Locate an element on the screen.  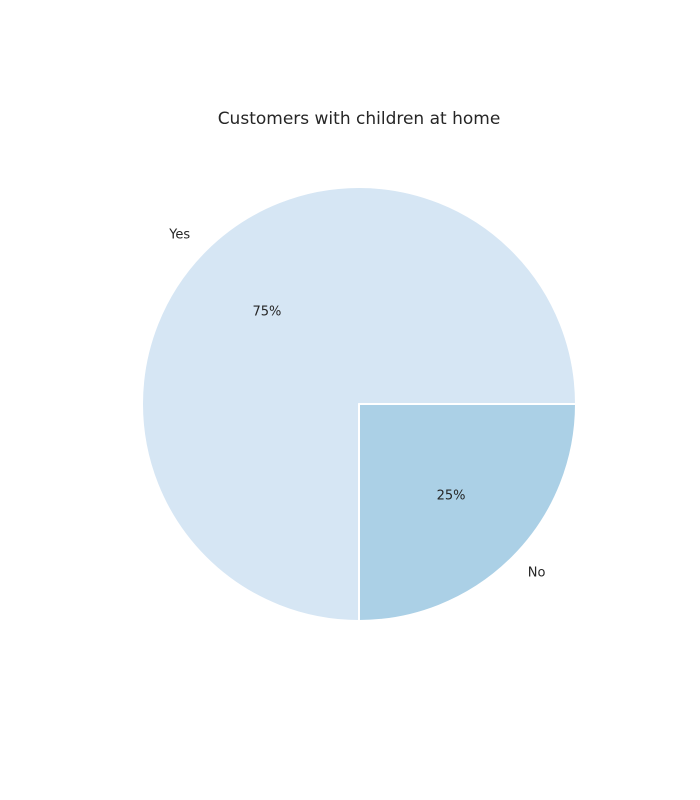
pie-slice-no is located at coordinates (467, 512).